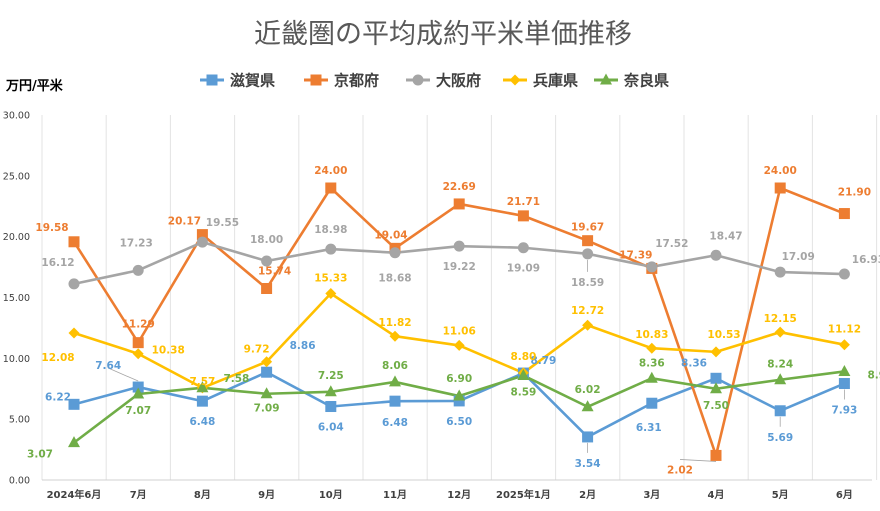  Describe the element at coordinates (587, 495) in the screenshot. I see `x-tick-label: 2月` at that location.